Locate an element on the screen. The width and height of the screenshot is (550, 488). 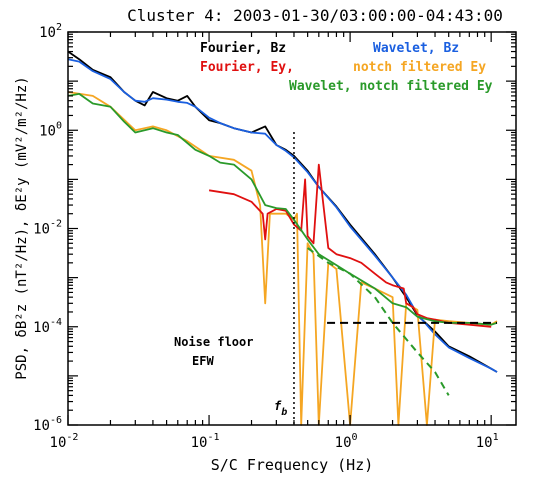
noise-floor-sublabel: EFW is located at coordinates (203, 361).